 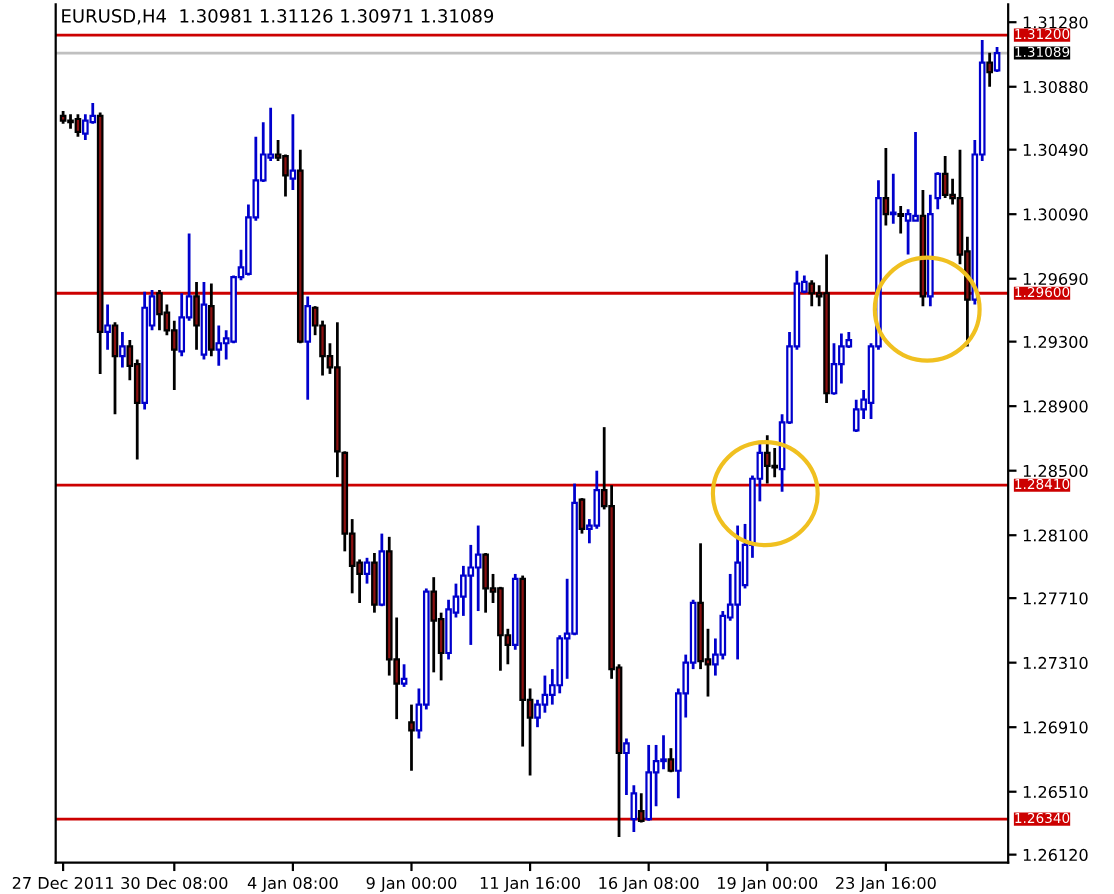 What do you see at coordinates (1055, 598) in the screenshot?
I see `y-tick-label: 1.27710` at bounding box center [1055, 598].